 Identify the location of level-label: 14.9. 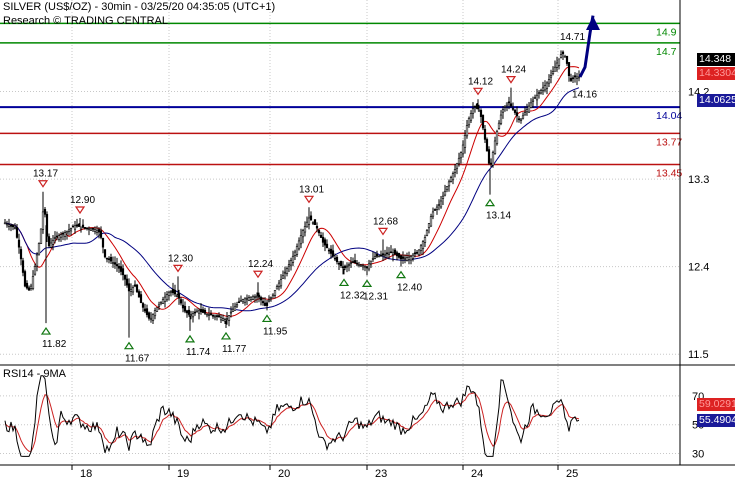
(666, 32).